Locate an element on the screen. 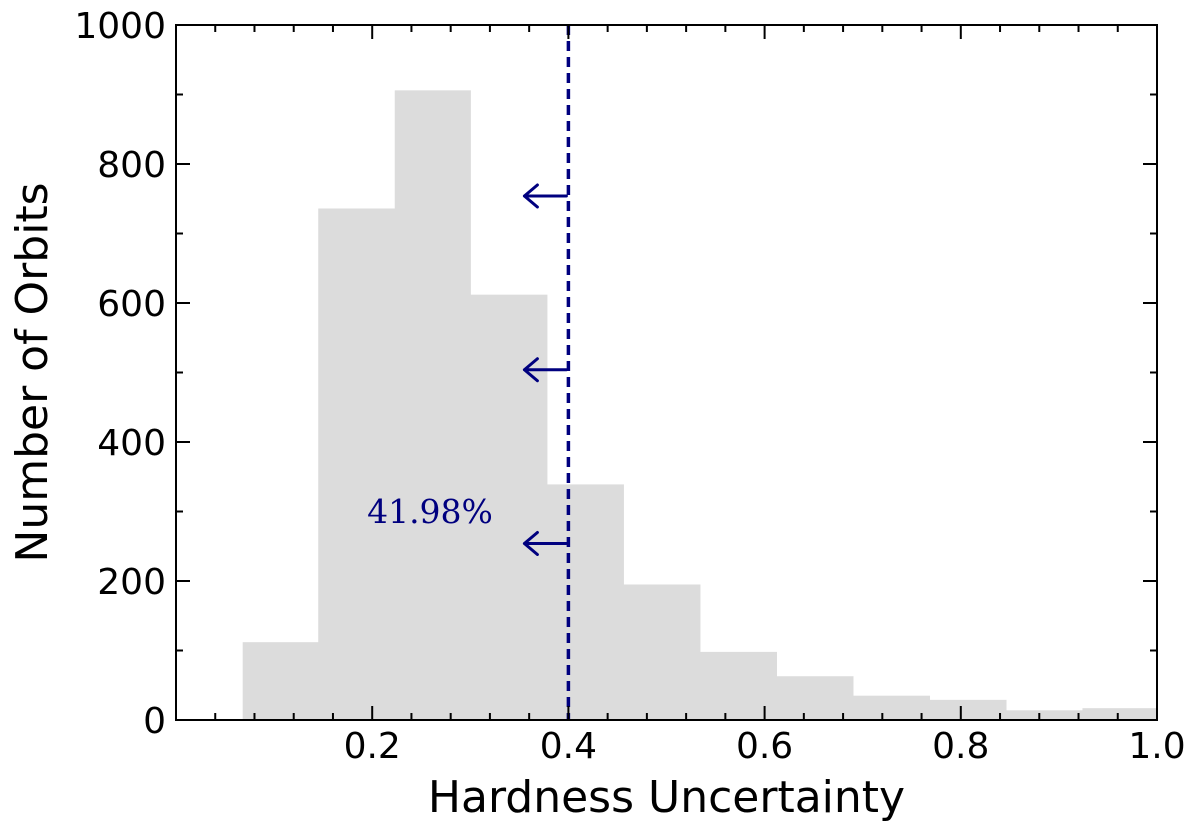 This screenshot has height=830, width=1200. x-tick-label: 0.2 is located at coordinates (372, 746).